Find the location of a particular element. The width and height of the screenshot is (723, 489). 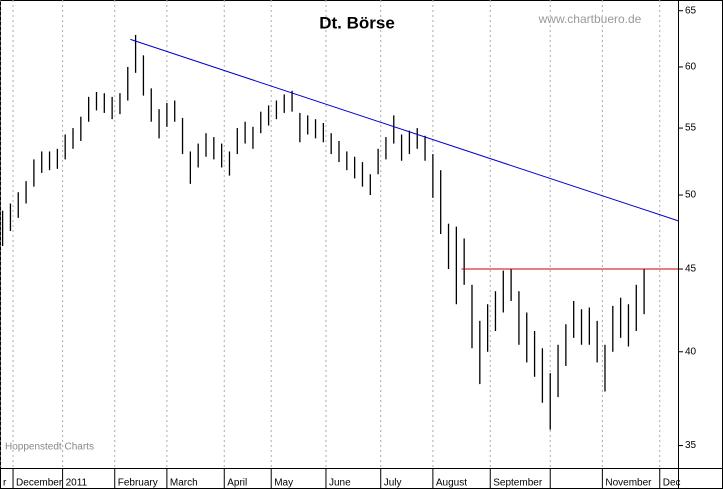

x-tick-label: June is located at coordinates (340, 483).